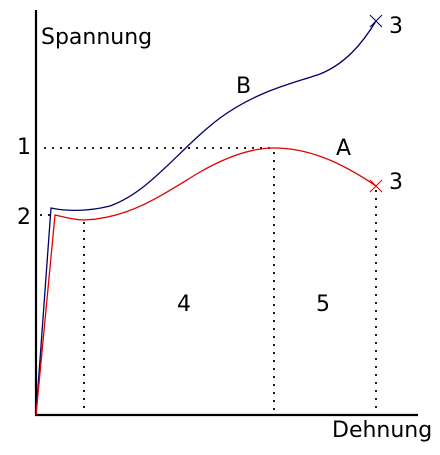 This screenshot has height=455, width=440. I want to click on marker-fracture-a: 3, so click(396, 182).